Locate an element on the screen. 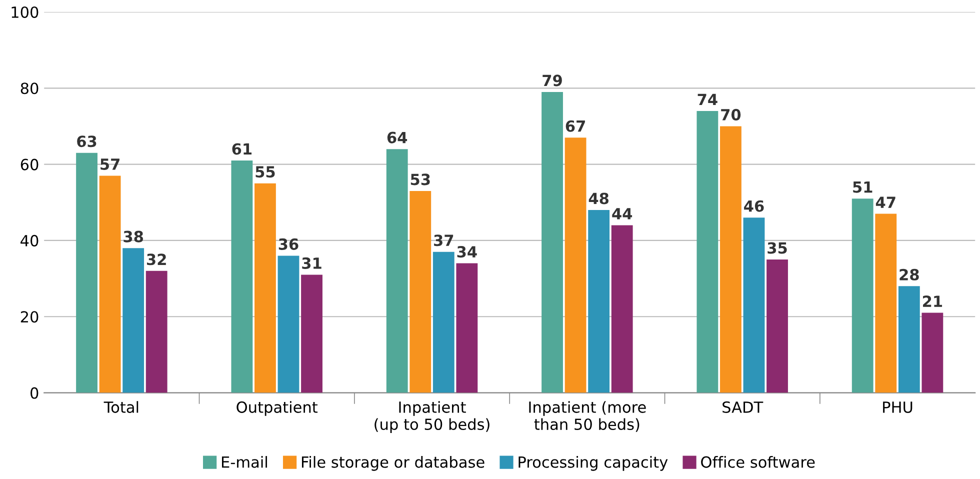 The width and height of the screenshot is (980, 479). y-tick-label: 20 is located at coordinates (29, 317).